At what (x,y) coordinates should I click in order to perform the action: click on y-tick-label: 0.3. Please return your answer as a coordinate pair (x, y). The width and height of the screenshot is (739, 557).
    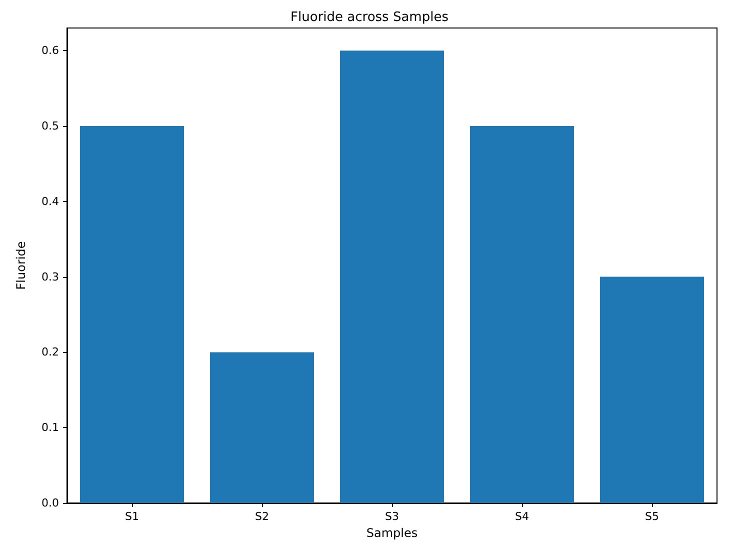
    Looking at the image, I should click on (50, 277).